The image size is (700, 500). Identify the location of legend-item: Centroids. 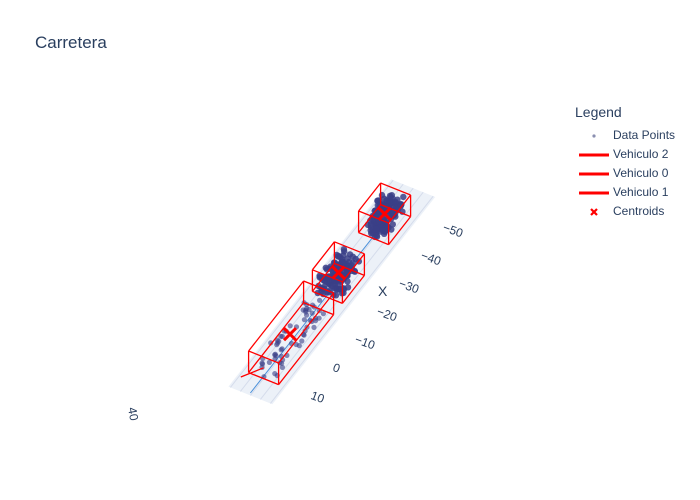
(625, 211).